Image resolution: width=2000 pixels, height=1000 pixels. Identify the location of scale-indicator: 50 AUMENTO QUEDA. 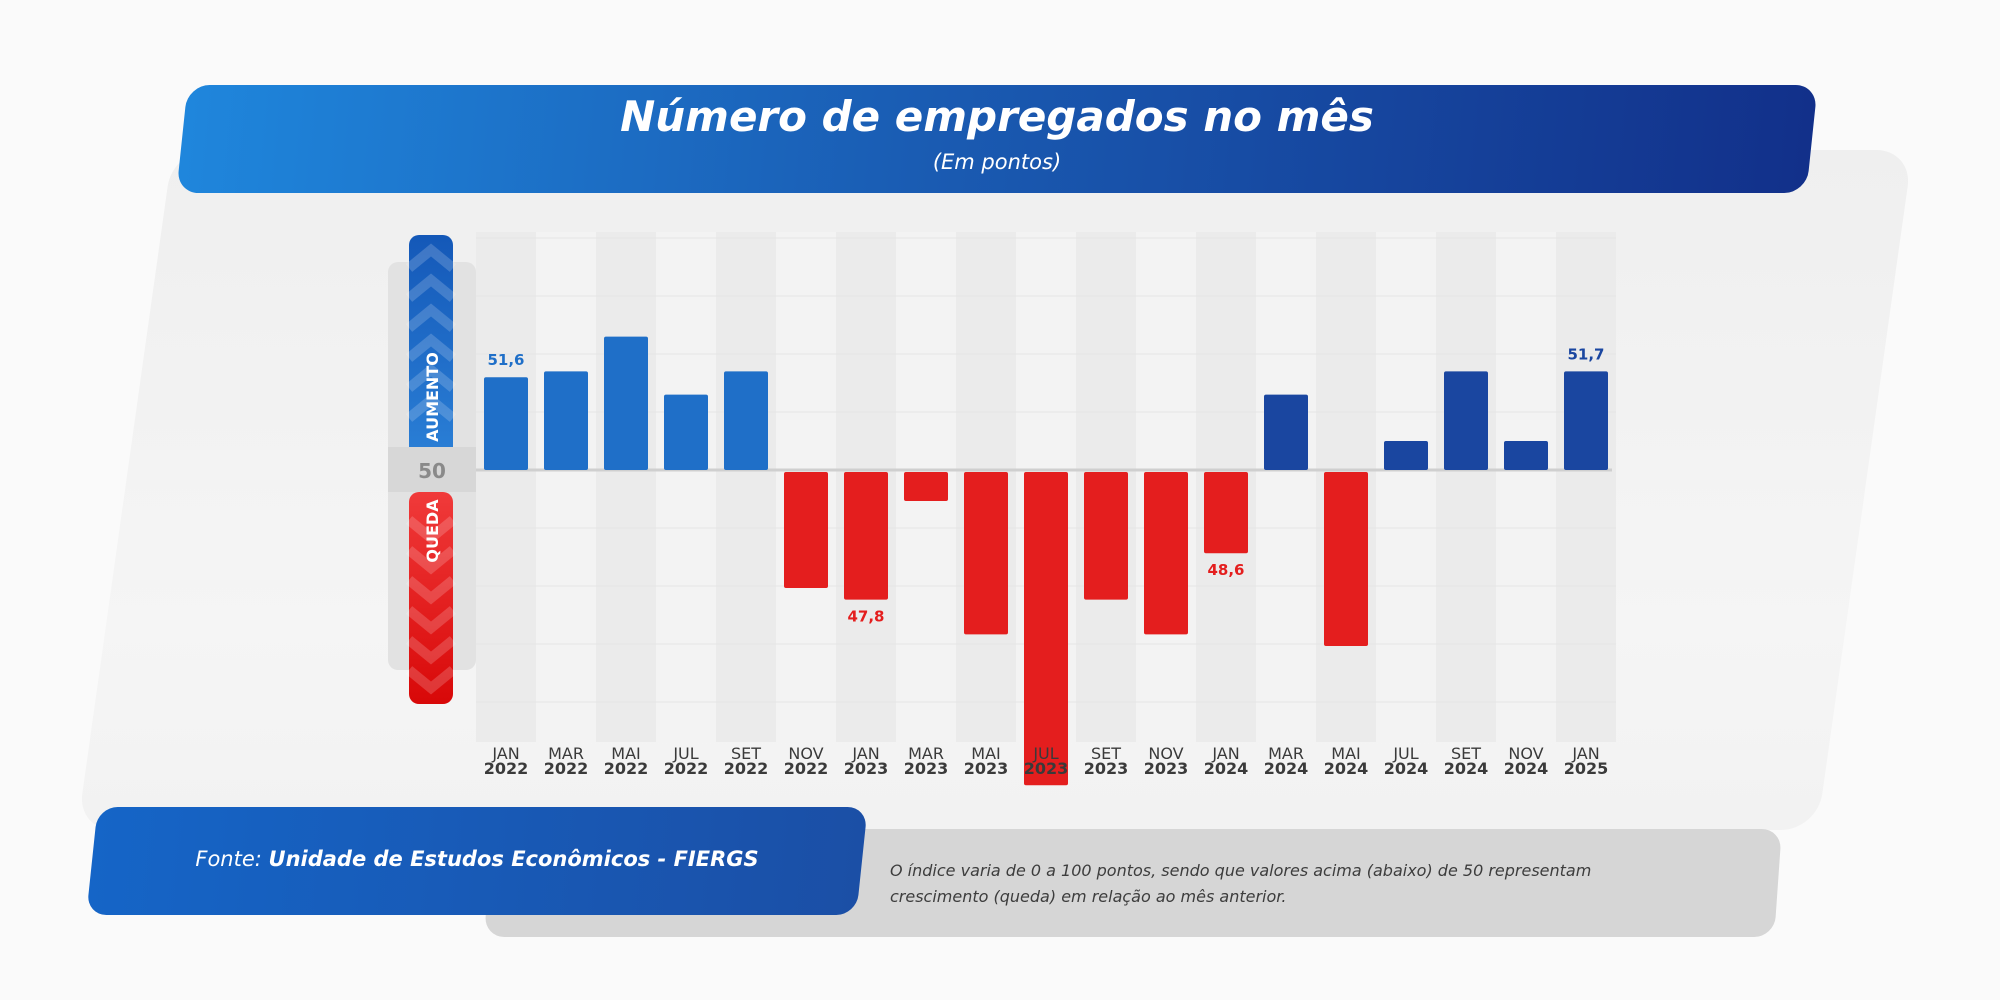
(432, 469).